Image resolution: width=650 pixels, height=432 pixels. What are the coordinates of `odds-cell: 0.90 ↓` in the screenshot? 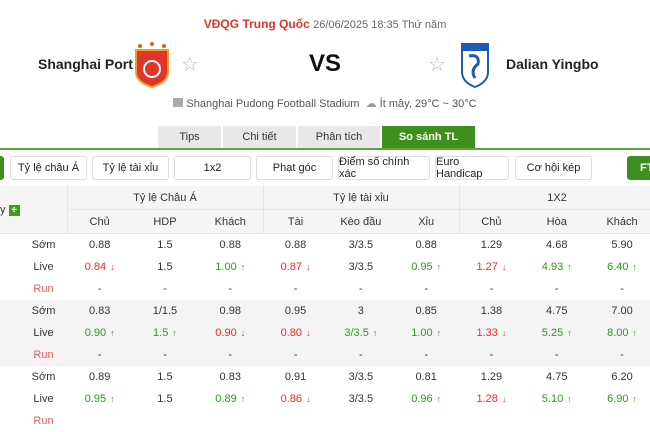 It's located at (230, 333).